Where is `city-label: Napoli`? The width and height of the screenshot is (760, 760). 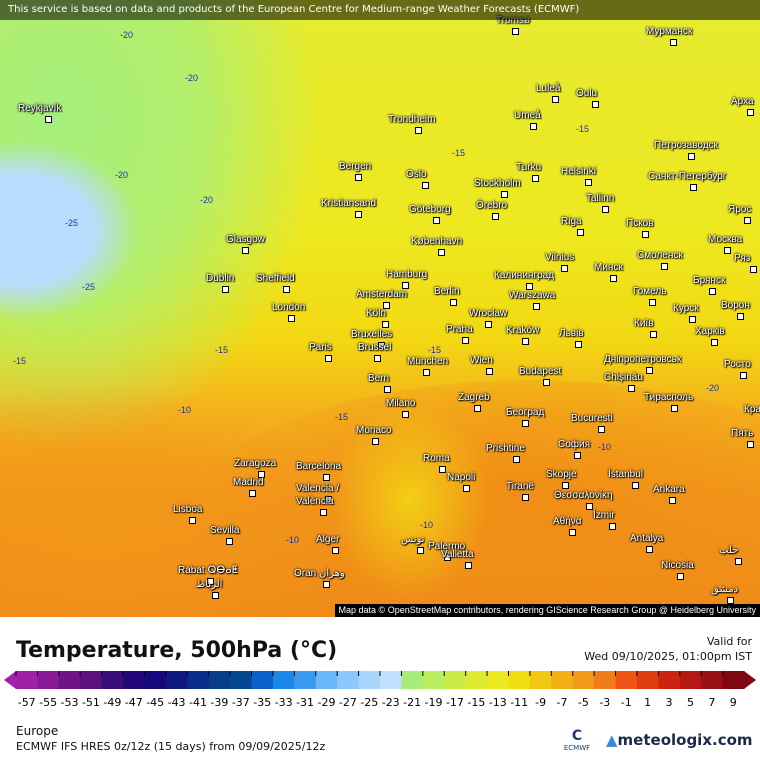 city-label: Napoli is located at coordinates (461, 477).